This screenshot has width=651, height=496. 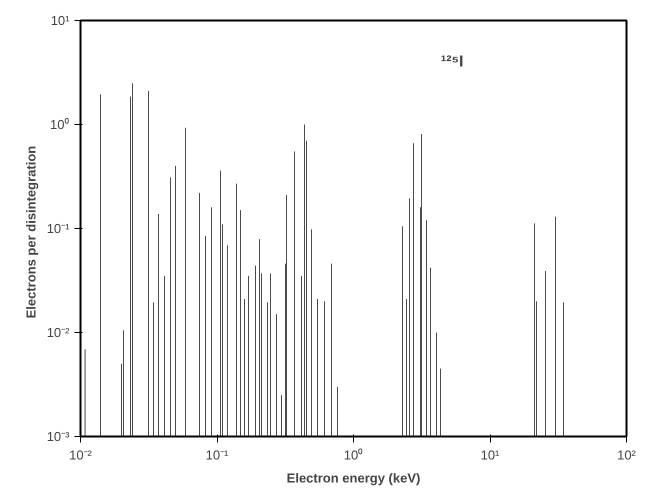 I want to click on y-tick-label: 10⁻³, so click(x=58, y=436).